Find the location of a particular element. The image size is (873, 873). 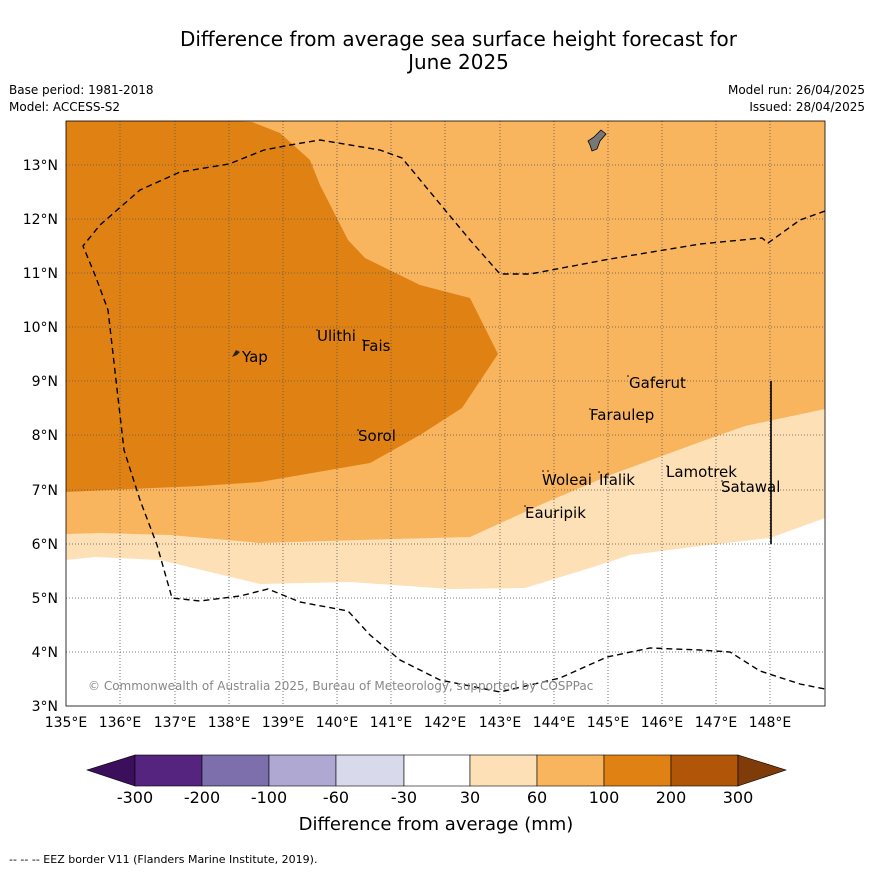

base-period: Base period: 1981-2018 is located at coordinates (81, 90).